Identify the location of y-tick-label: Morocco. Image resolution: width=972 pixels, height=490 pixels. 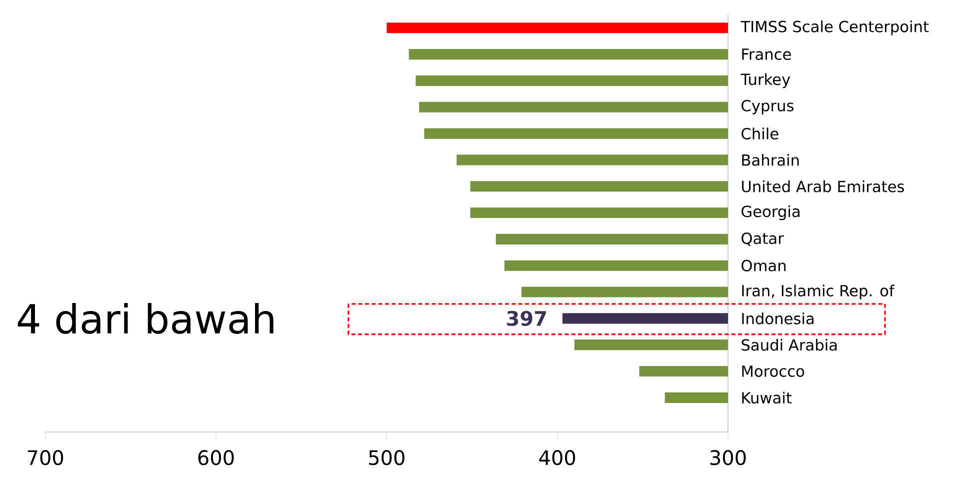
(773, 371).